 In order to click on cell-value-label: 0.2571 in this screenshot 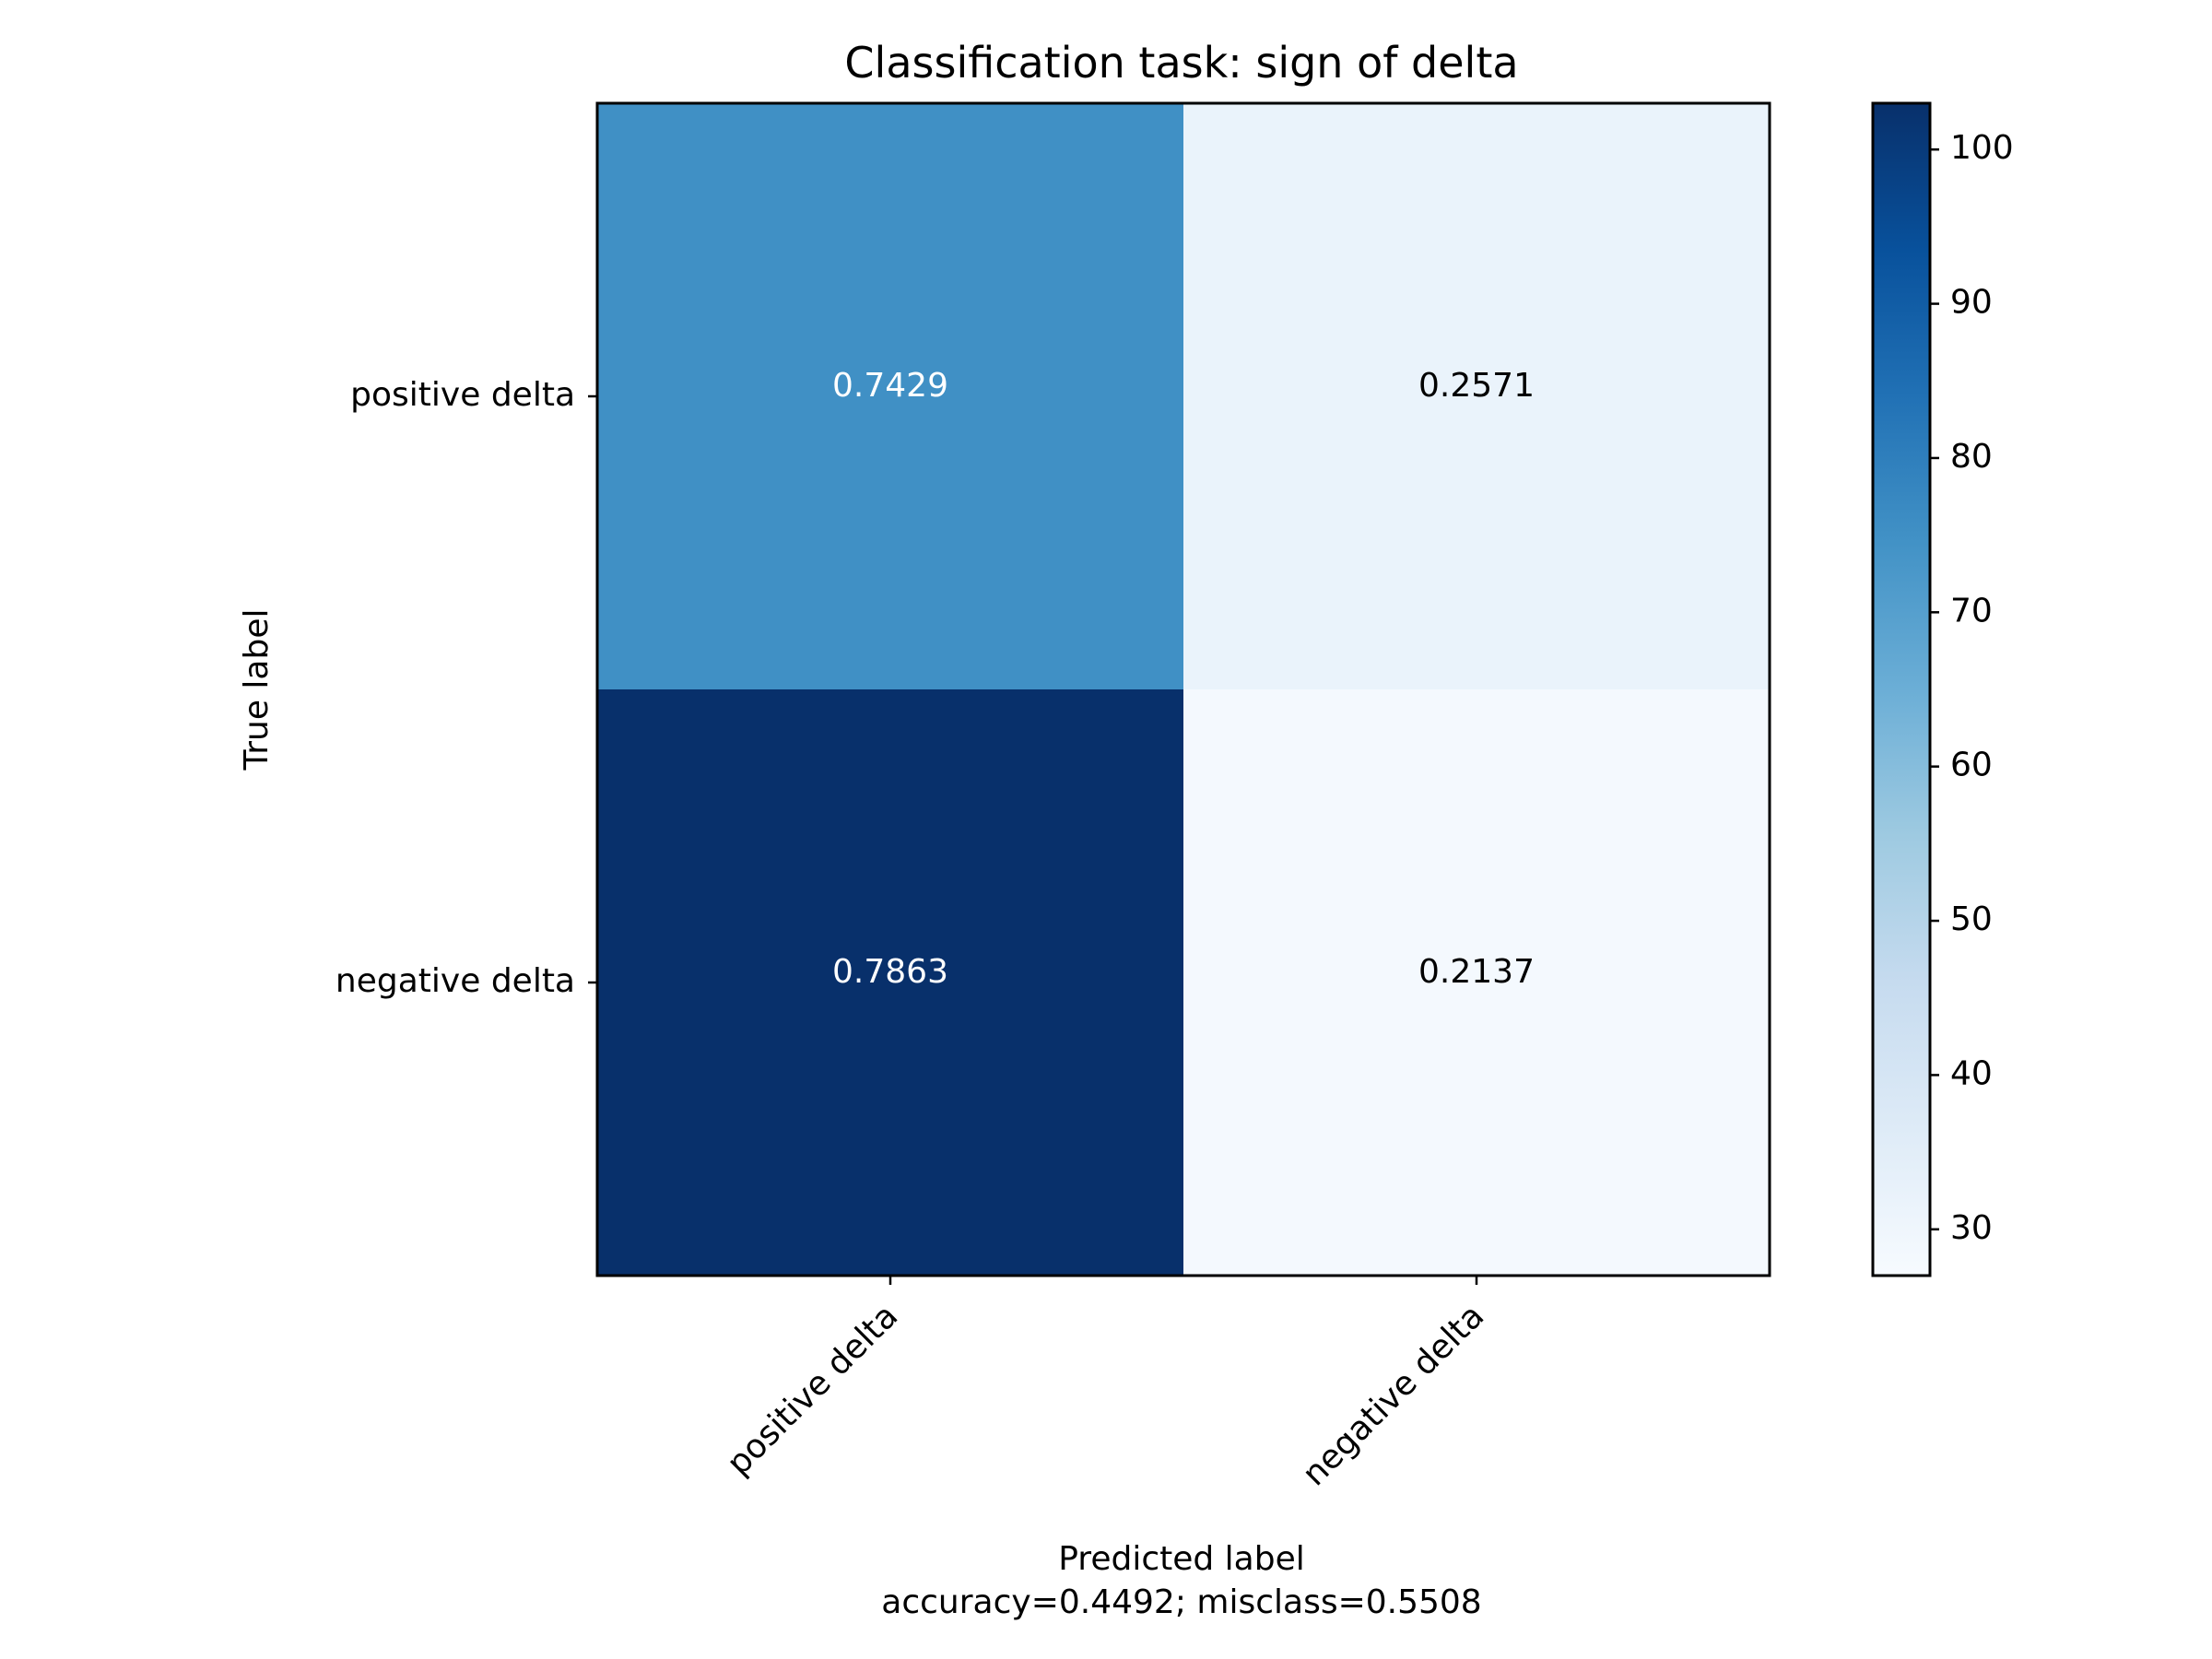, I will do `click(1476, 386)`.